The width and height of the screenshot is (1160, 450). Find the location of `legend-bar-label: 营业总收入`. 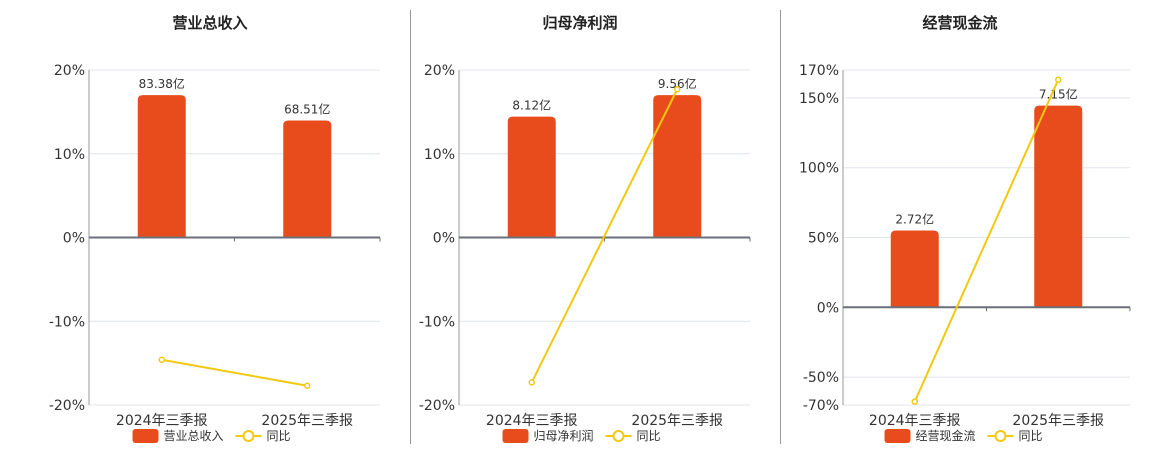

legend-bar-label: 营业总收入 is located at coordinates (194, 436).